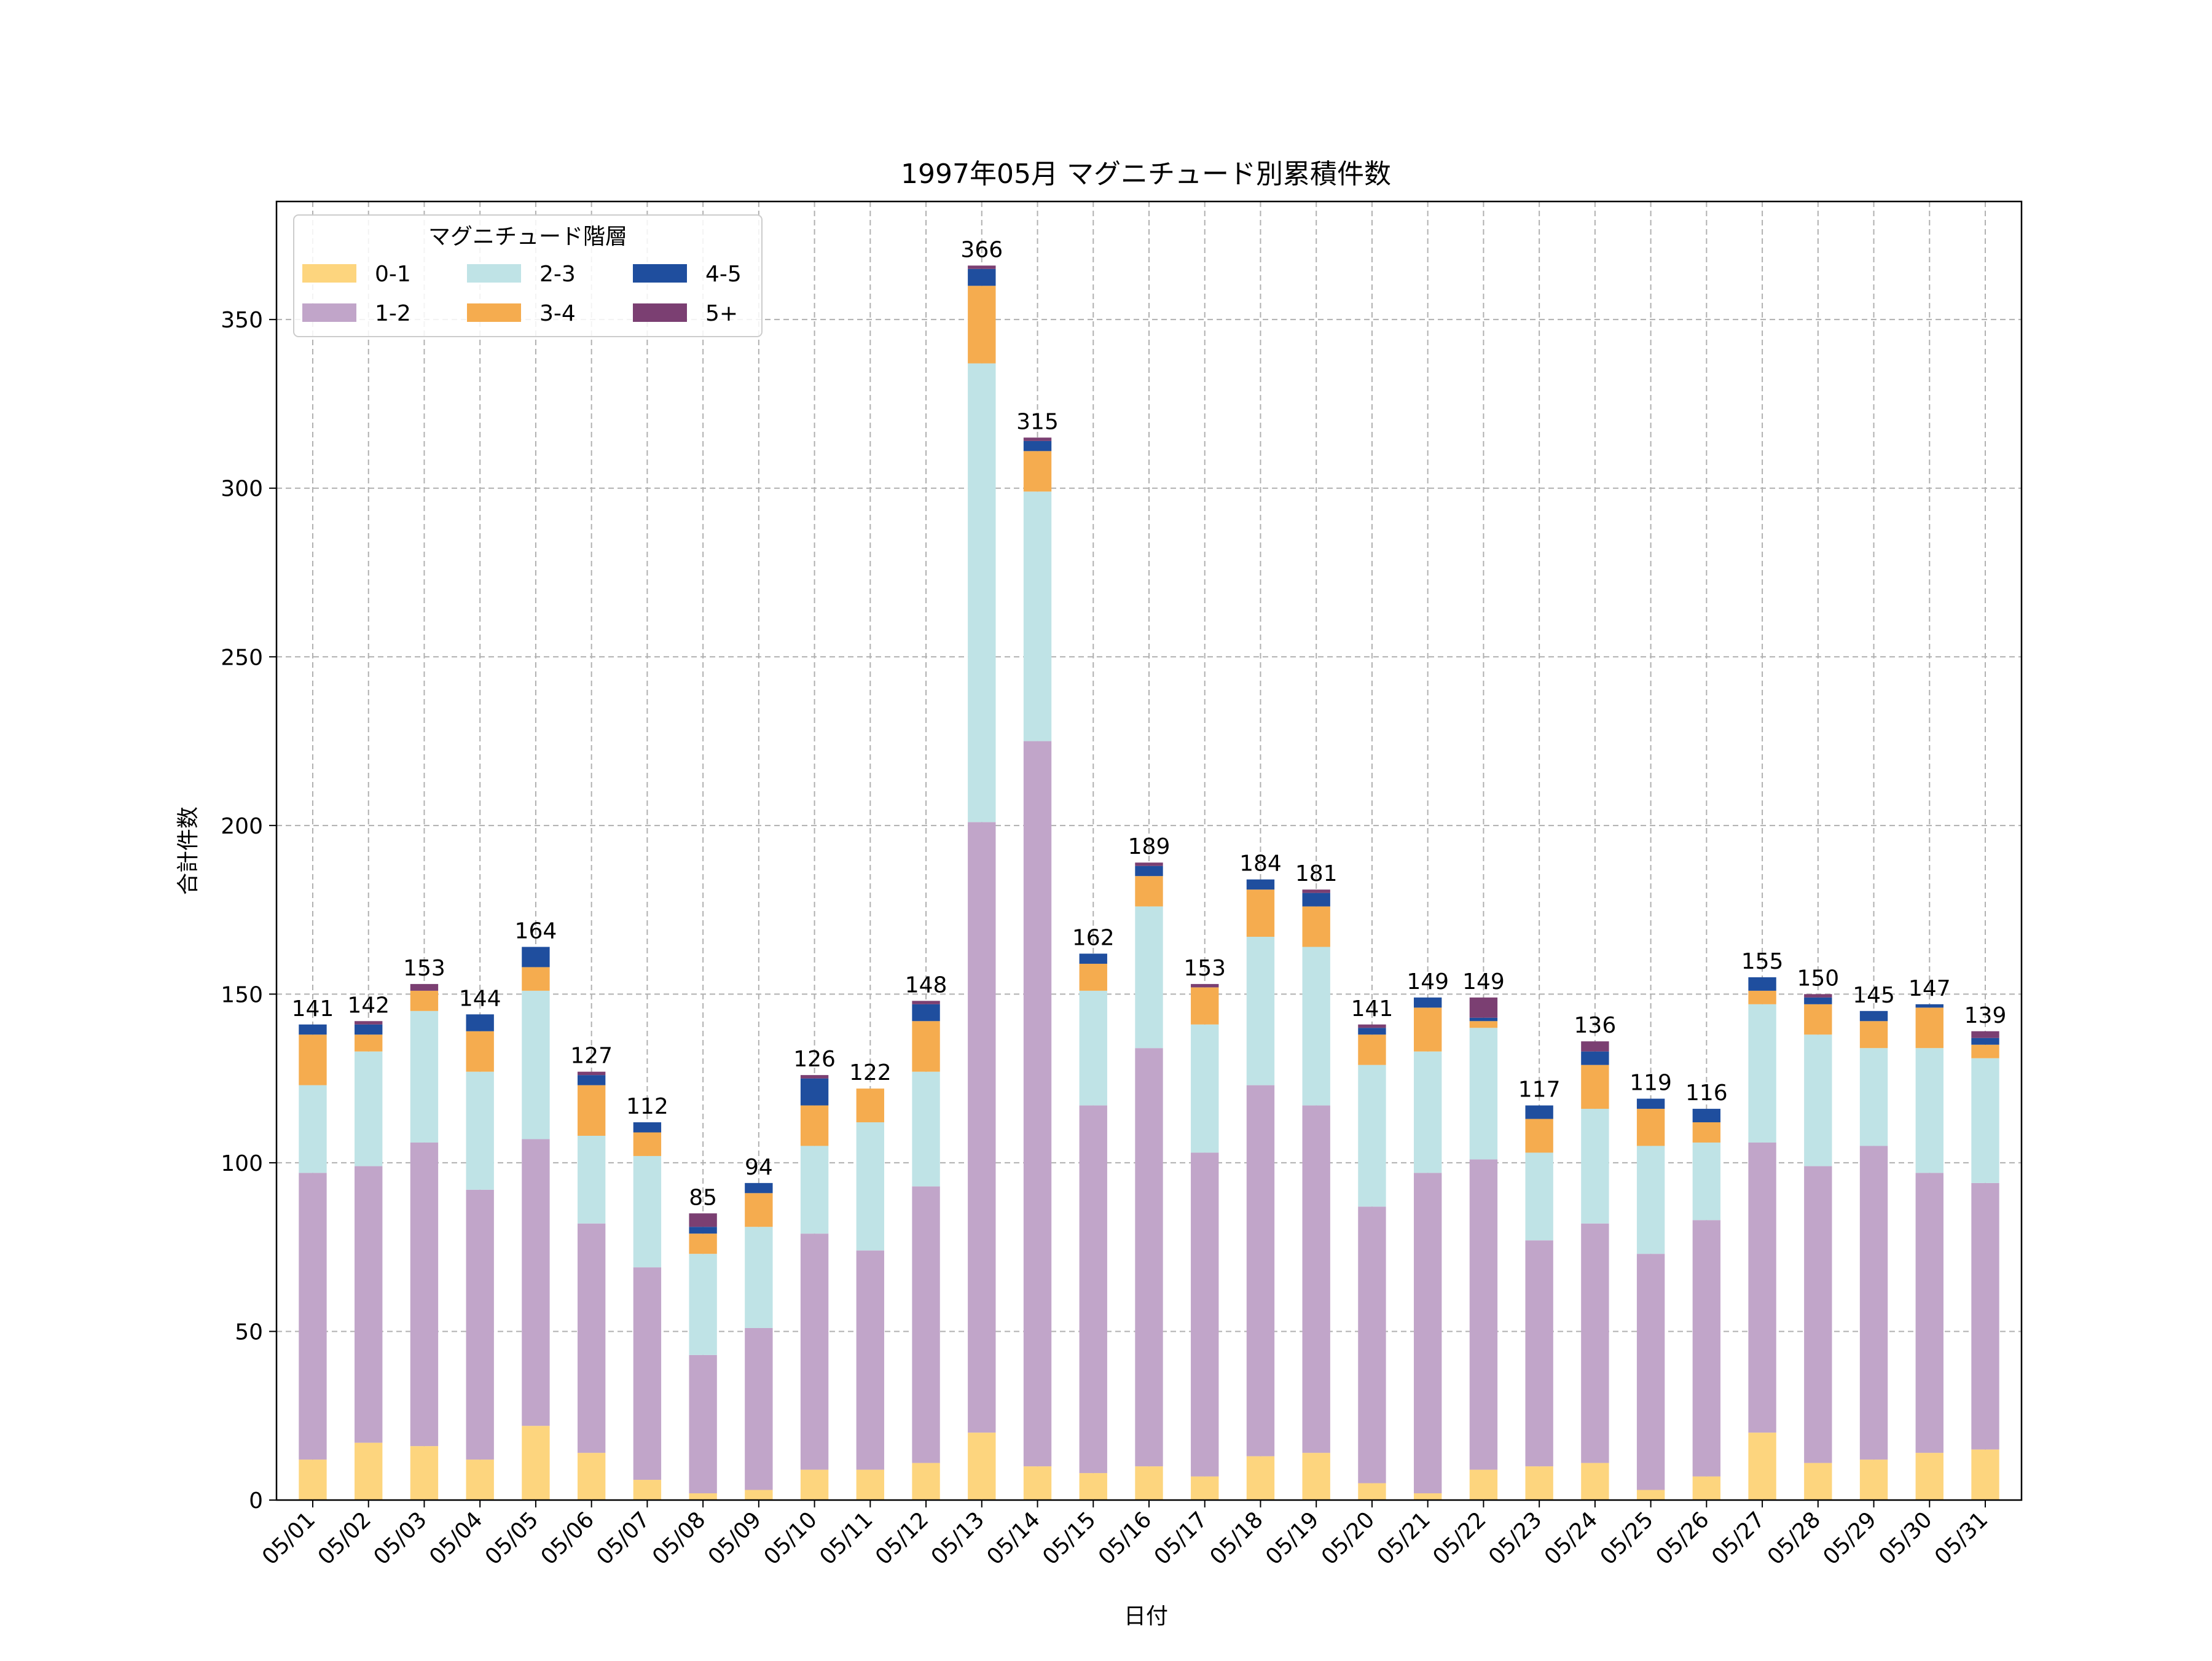  What do you see at coordinates (1706, 1093) in the screenshot?
I see `total-label: 116` at bounding box center [1706, 1093].